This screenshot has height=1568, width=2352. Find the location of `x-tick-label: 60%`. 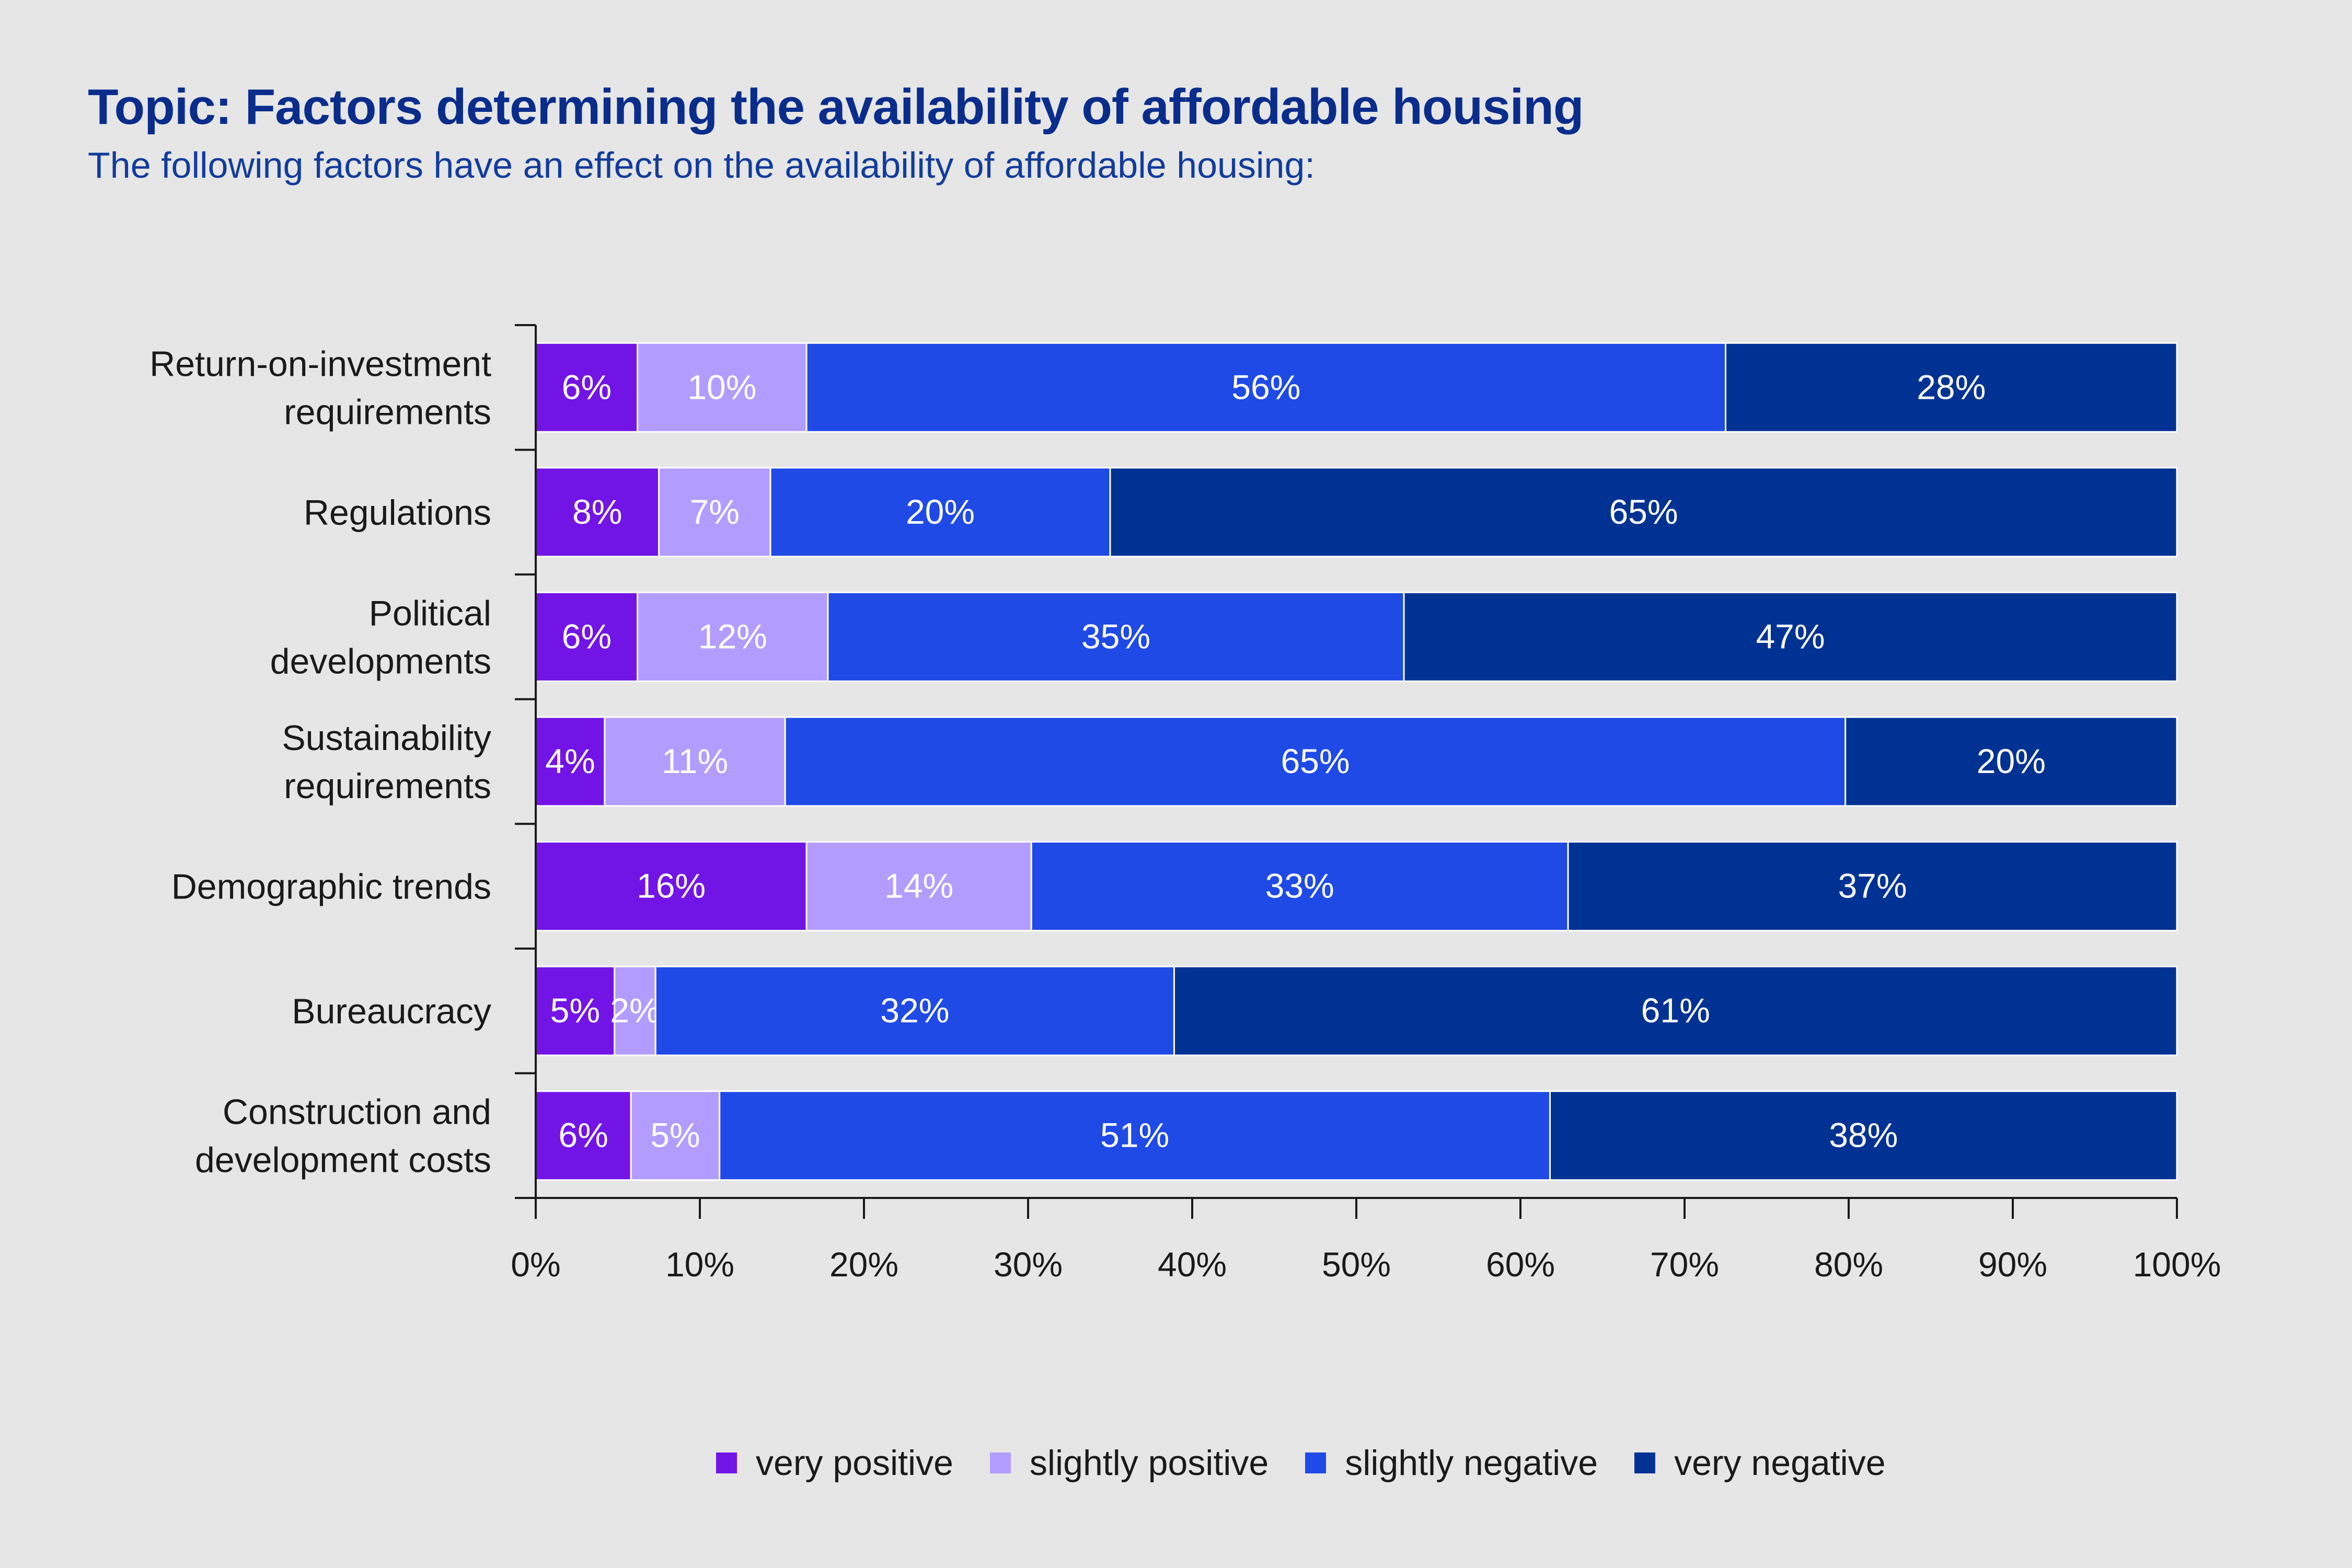

x-tick-label: 60% is located at coordinates (1520, 1264).